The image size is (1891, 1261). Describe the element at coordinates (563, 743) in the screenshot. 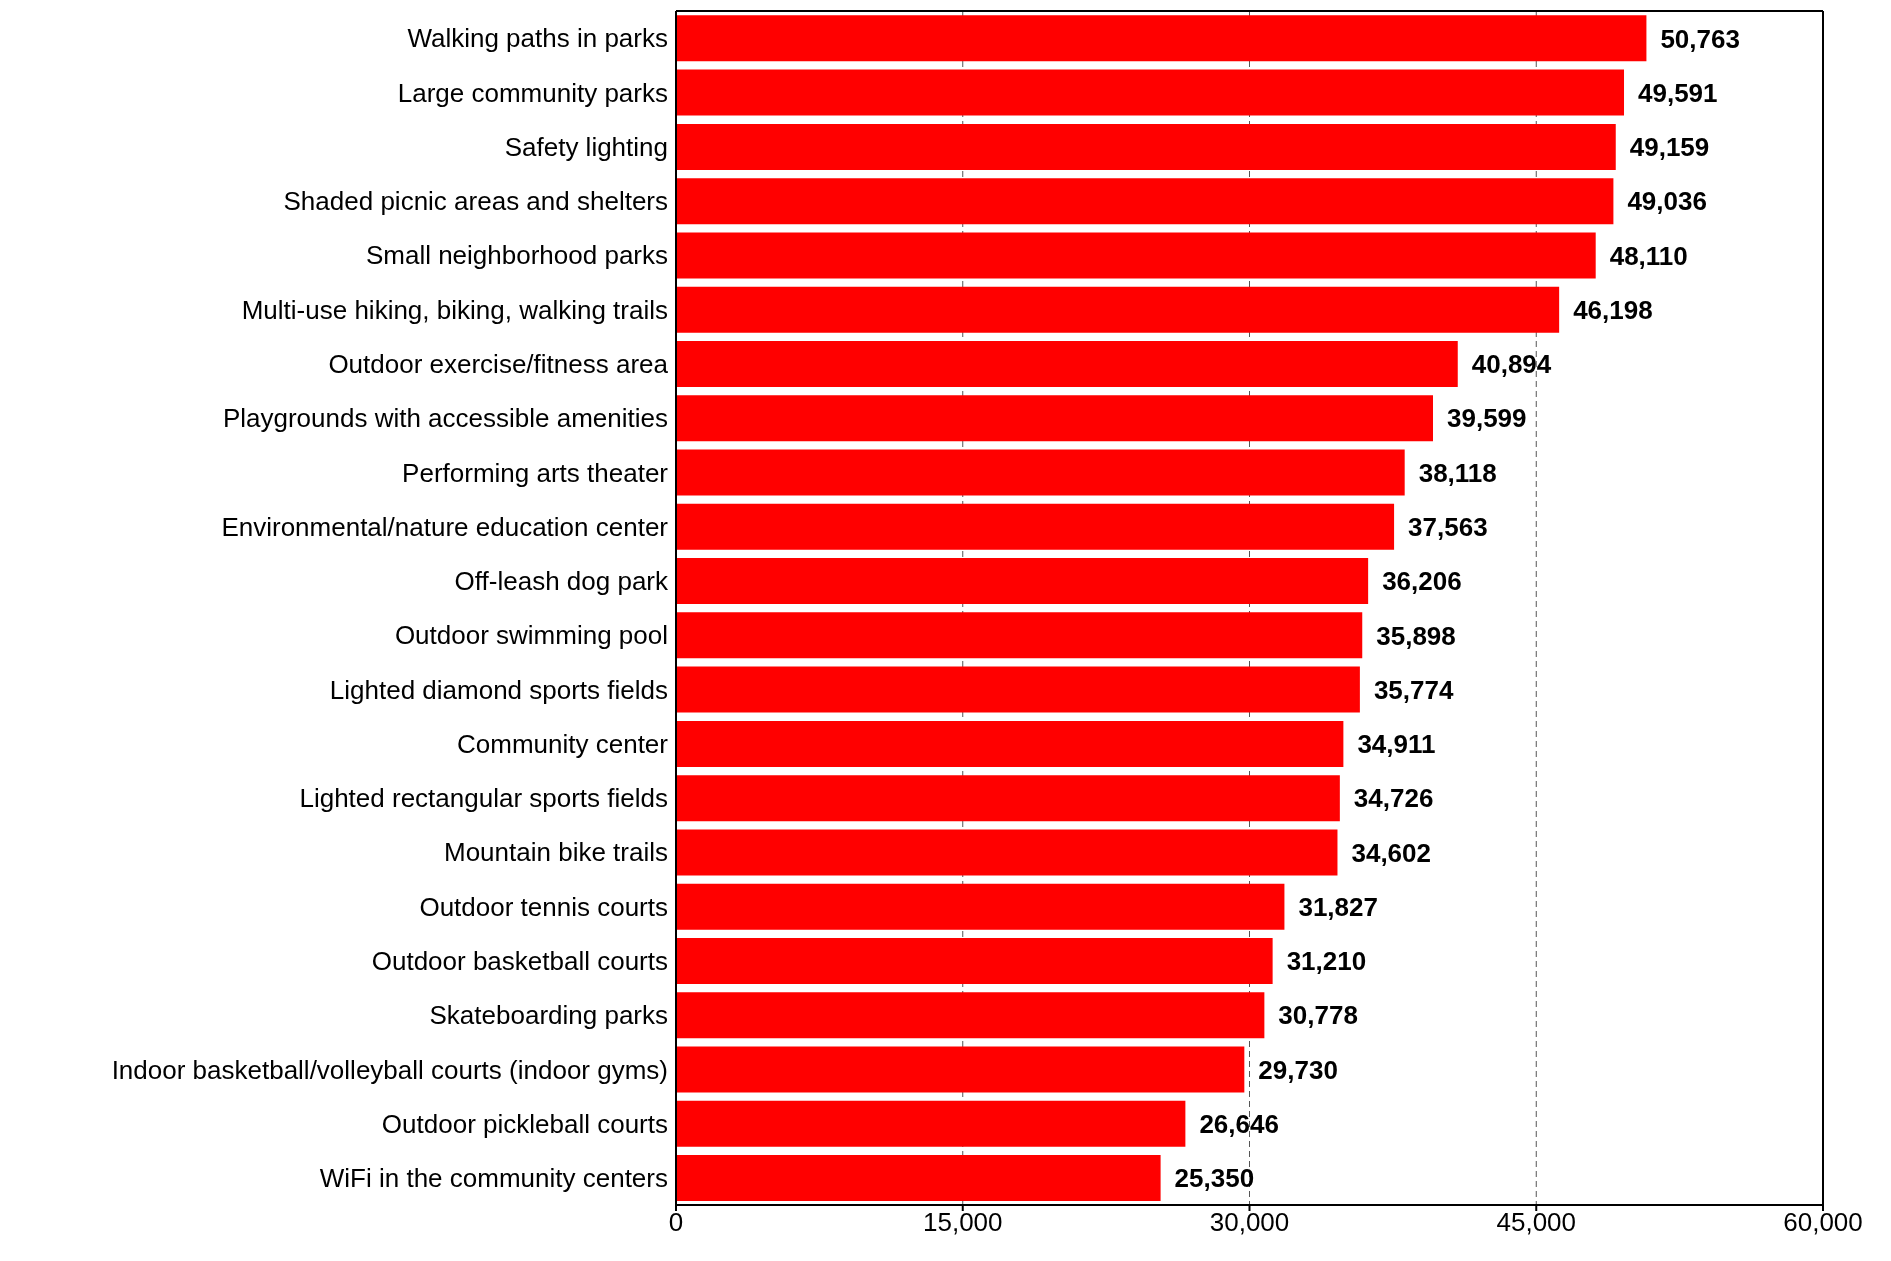

I see `y-tick-label: Community center` at that location.